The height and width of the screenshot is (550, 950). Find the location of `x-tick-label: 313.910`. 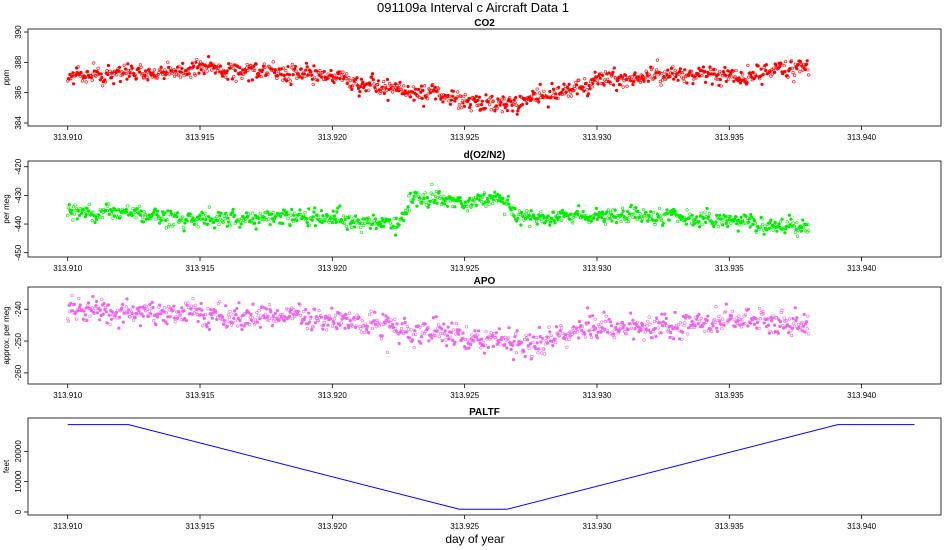

x-tick-label: 313.910 is located at coordinates (67, 395).